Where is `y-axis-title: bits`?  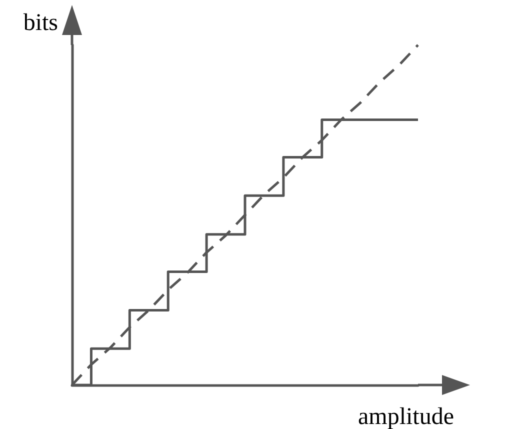
y-axis-title: bits is located at coordinates (40, 23).